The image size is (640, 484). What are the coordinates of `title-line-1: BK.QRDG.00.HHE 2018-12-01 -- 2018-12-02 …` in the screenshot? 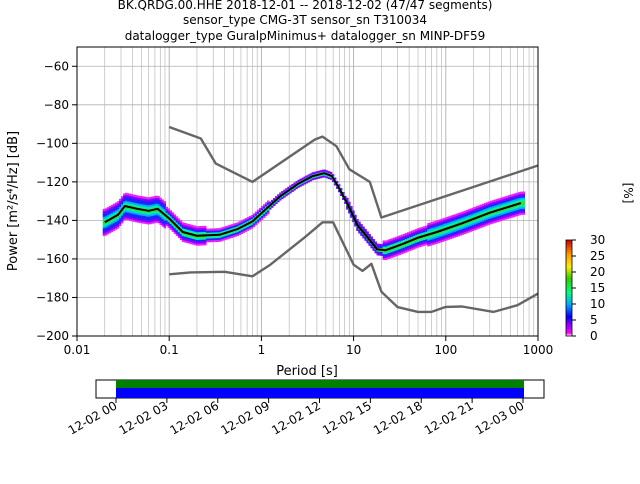 It's located at (305, 6).